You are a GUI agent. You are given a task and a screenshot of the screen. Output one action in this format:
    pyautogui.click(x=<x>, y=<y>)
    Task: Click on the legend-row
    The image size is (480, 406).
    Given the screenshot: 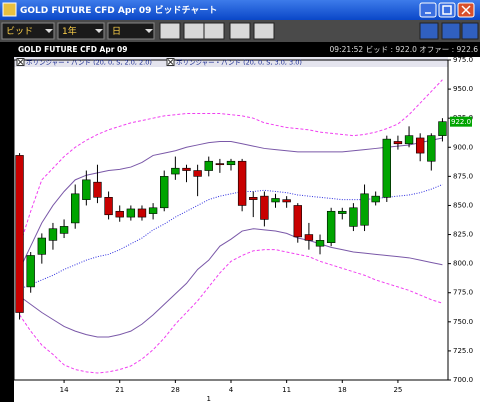 What is the action you would take?
    pyautogui.click(x=231, y=62)
    